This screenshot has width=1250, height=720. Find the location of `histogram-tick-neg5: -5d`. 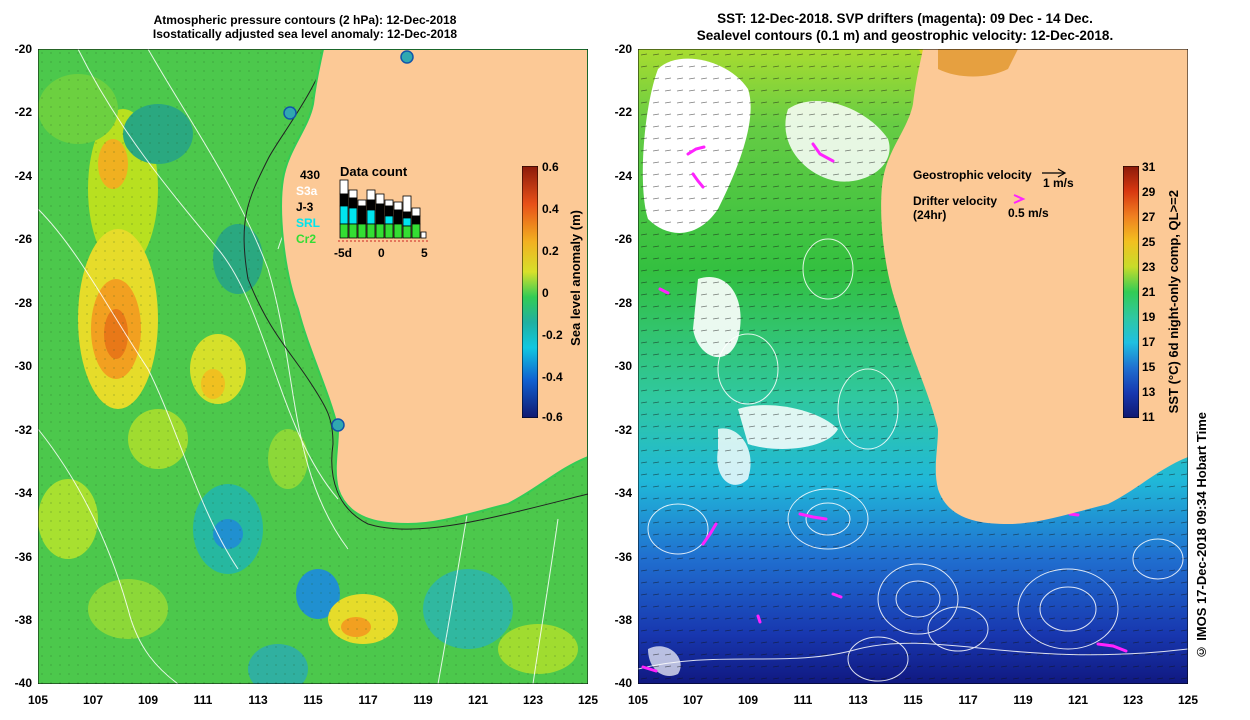

histogram-tick-neg5: -5d is located at coordinates (343, 253).